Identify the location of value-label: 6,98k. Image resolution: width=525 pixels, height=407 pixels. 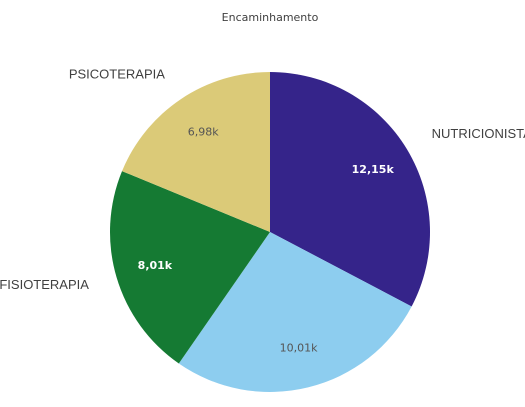
(203, 131).